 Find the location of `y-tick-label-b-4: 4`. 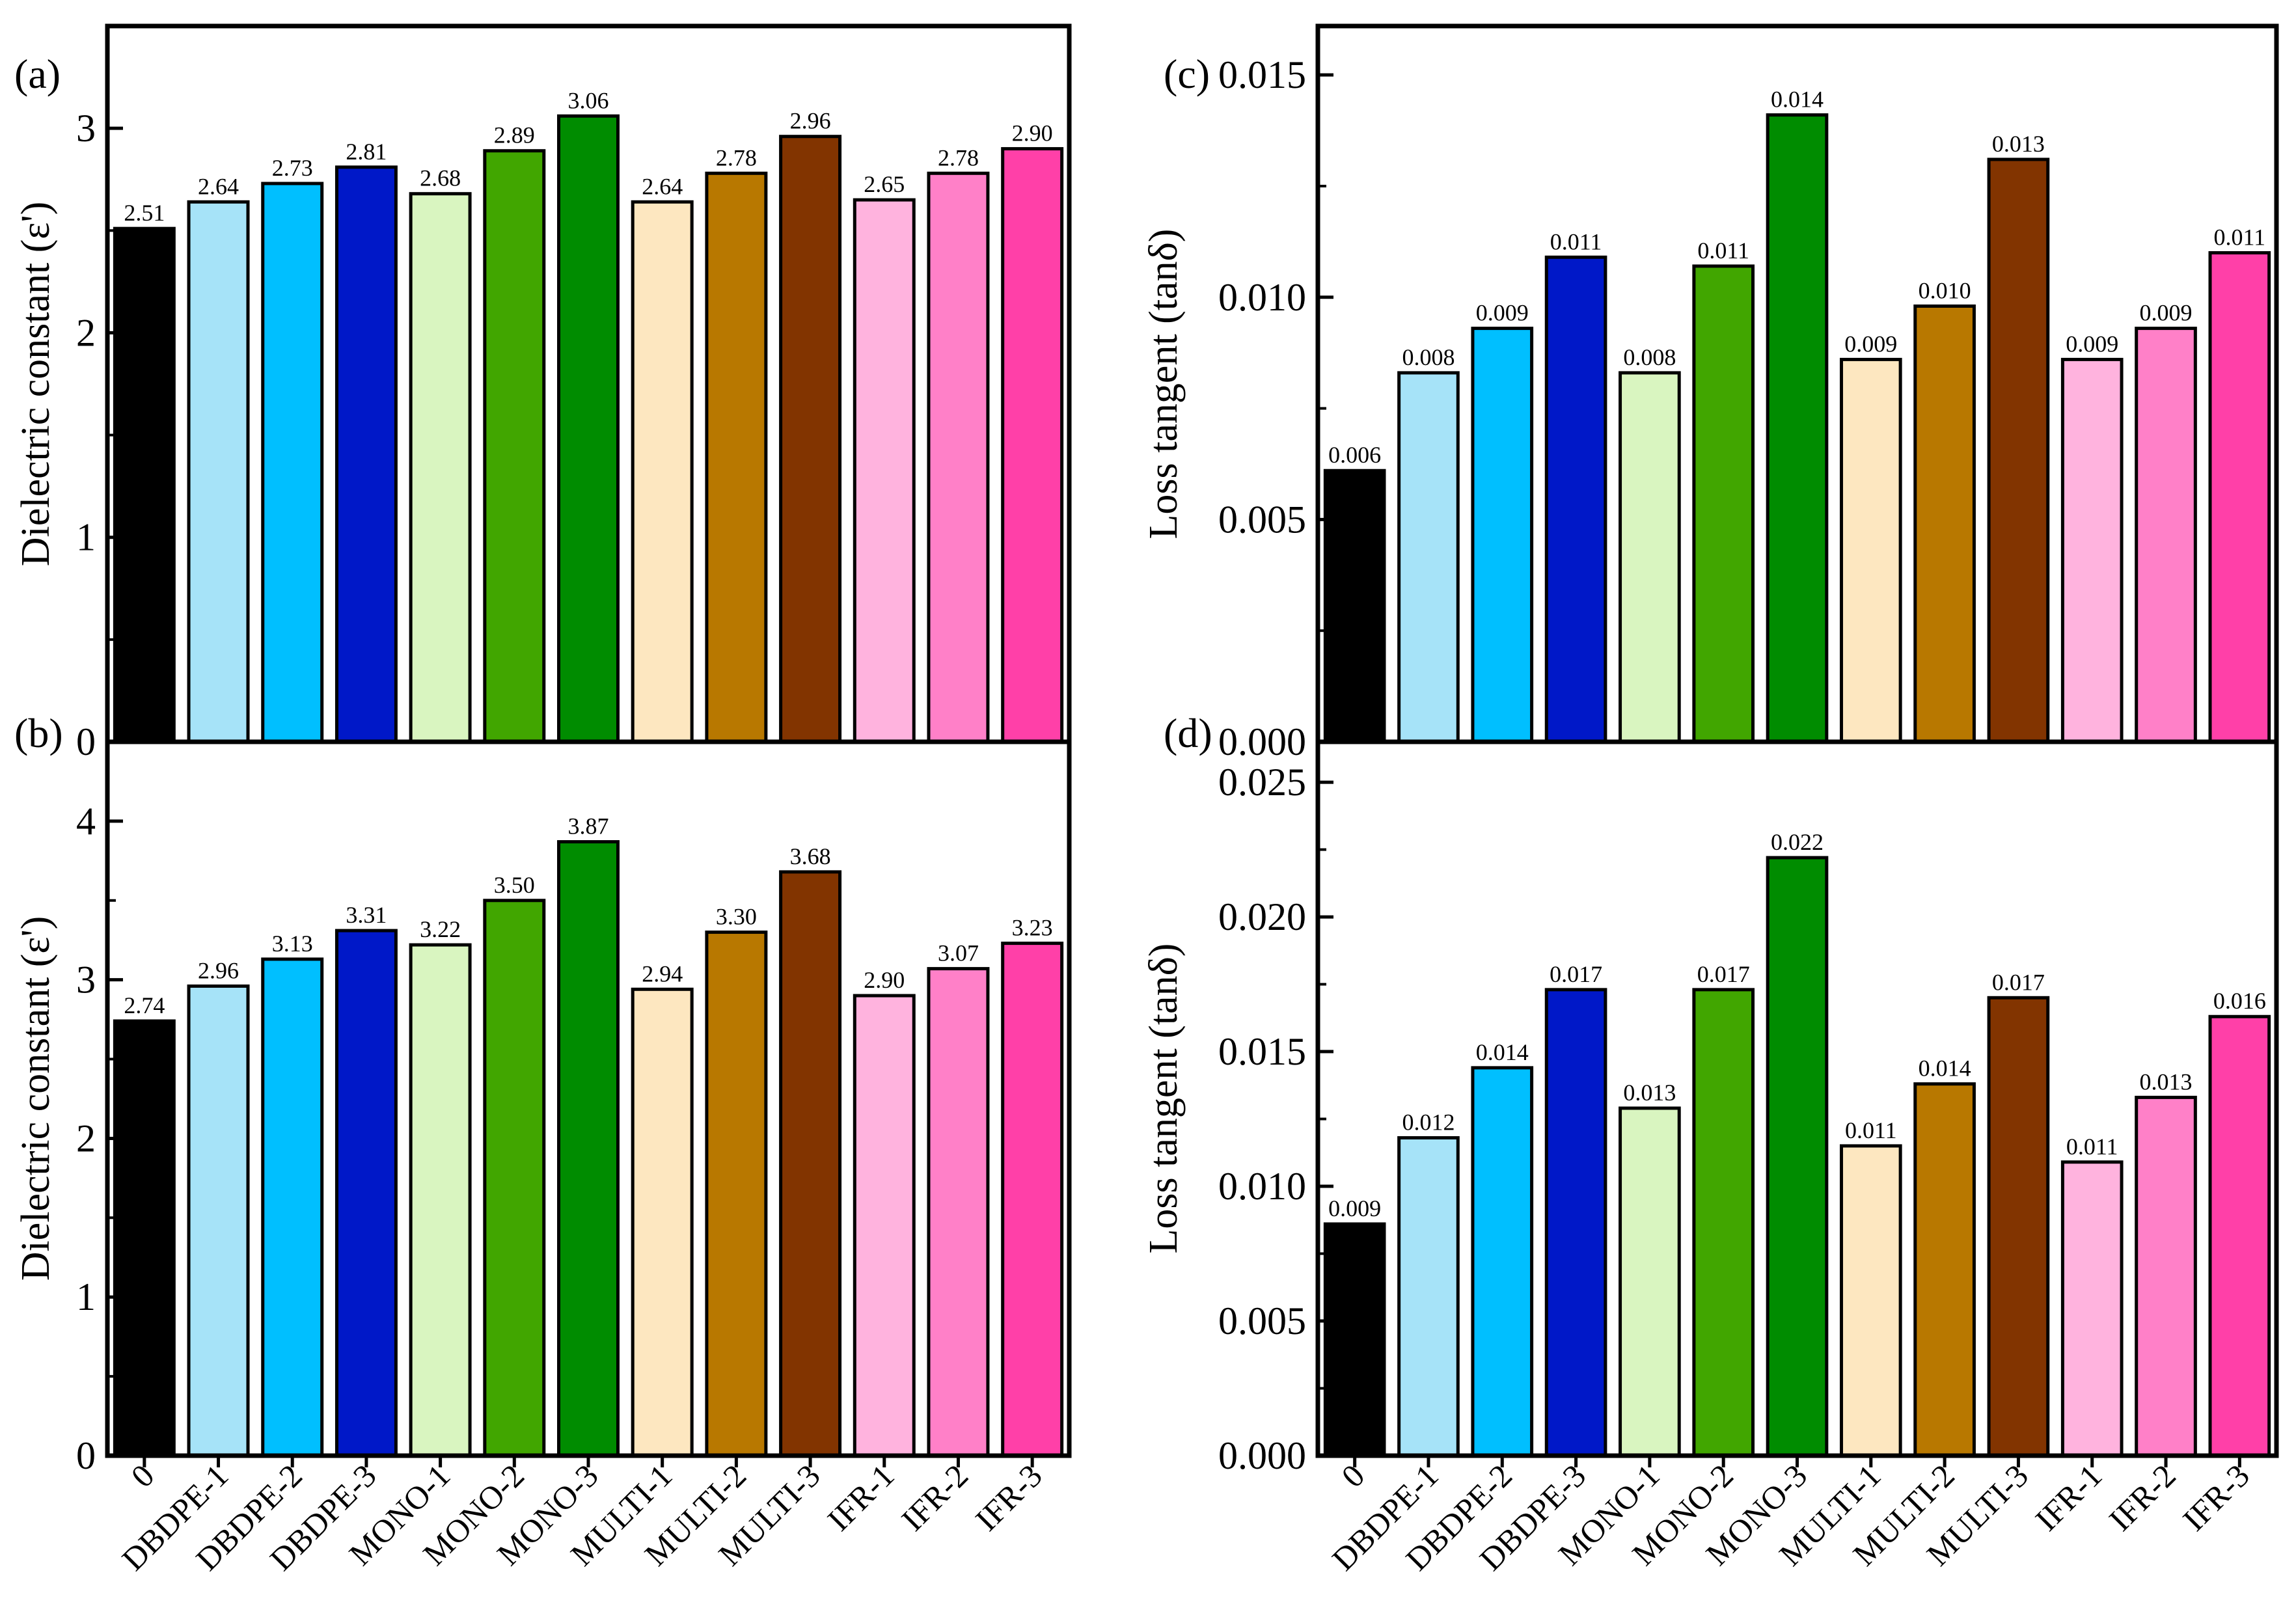

y-tick-label-b-4: 4 is located at coordinates (86, 821).